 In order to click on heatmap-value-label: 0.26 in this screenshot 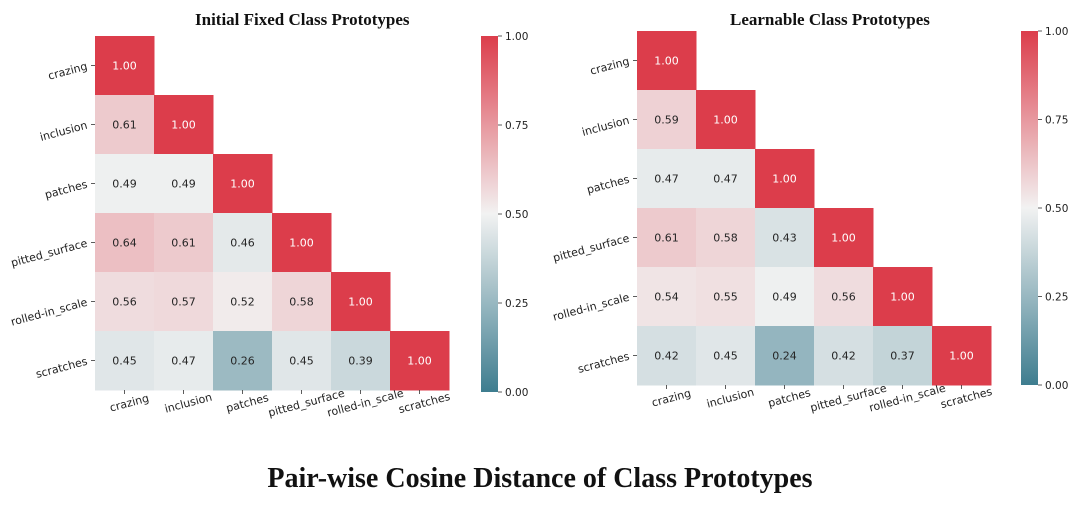, I will do `click(242, 361)`.